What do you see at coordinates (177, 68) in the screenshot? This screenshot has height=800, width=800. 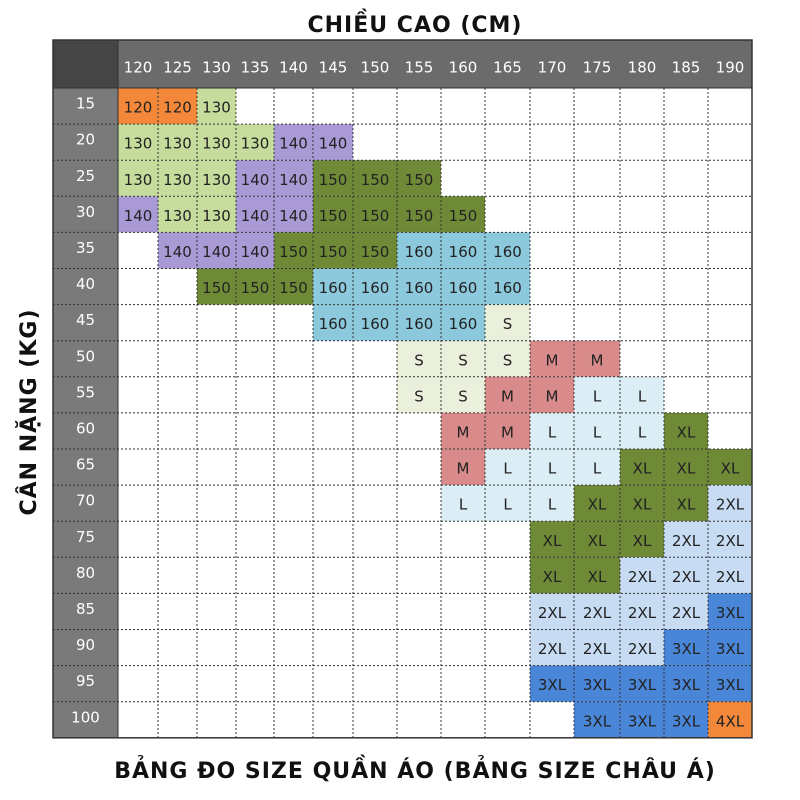 I see `height-header: 125` at bounding box center [177, 68].